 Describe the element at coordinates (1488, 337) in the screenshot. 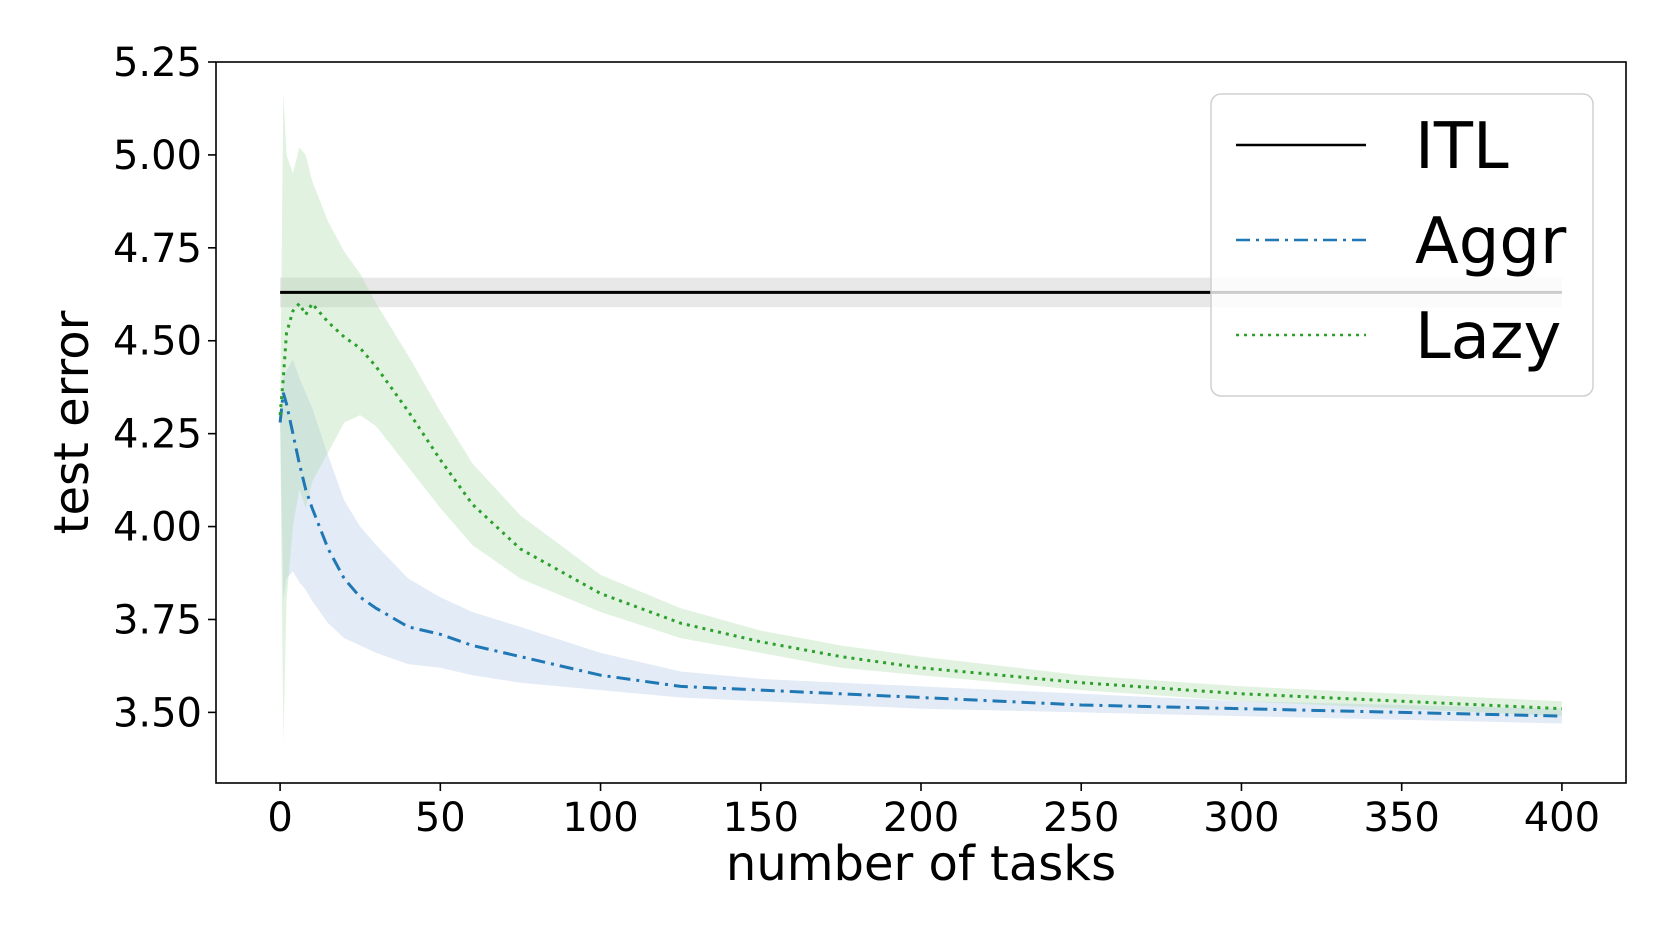

I see `legend-label-lazy: Lazy` at that location.